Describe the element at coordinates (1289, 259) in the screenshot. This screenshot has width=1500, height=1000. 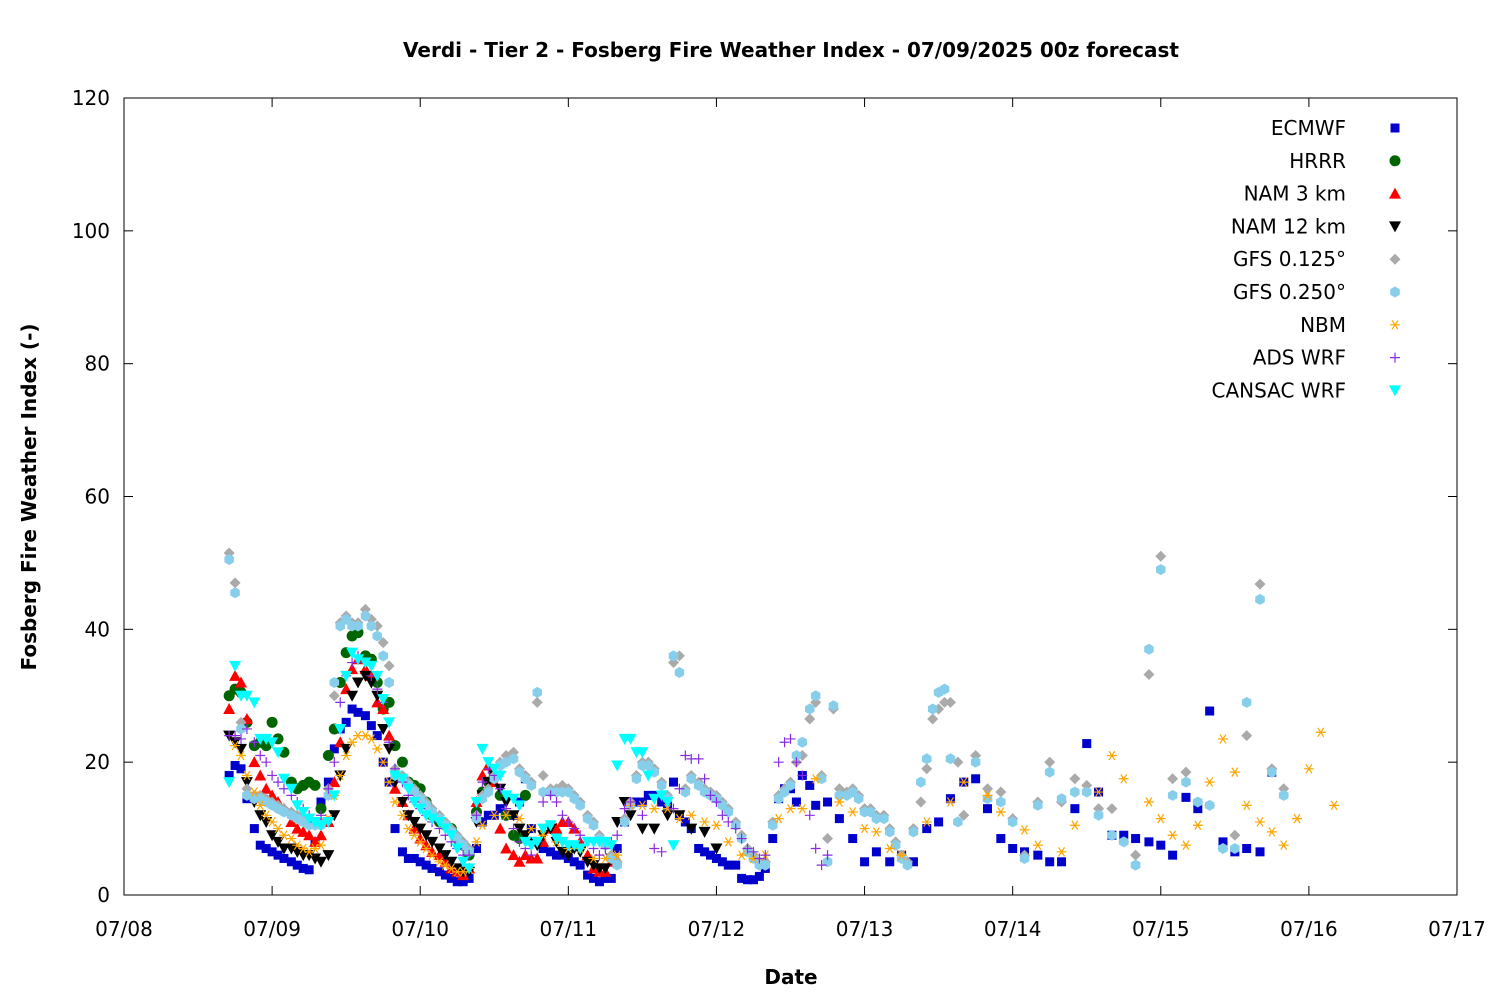
I see `legend-label: GFS 0.125°` at that location.